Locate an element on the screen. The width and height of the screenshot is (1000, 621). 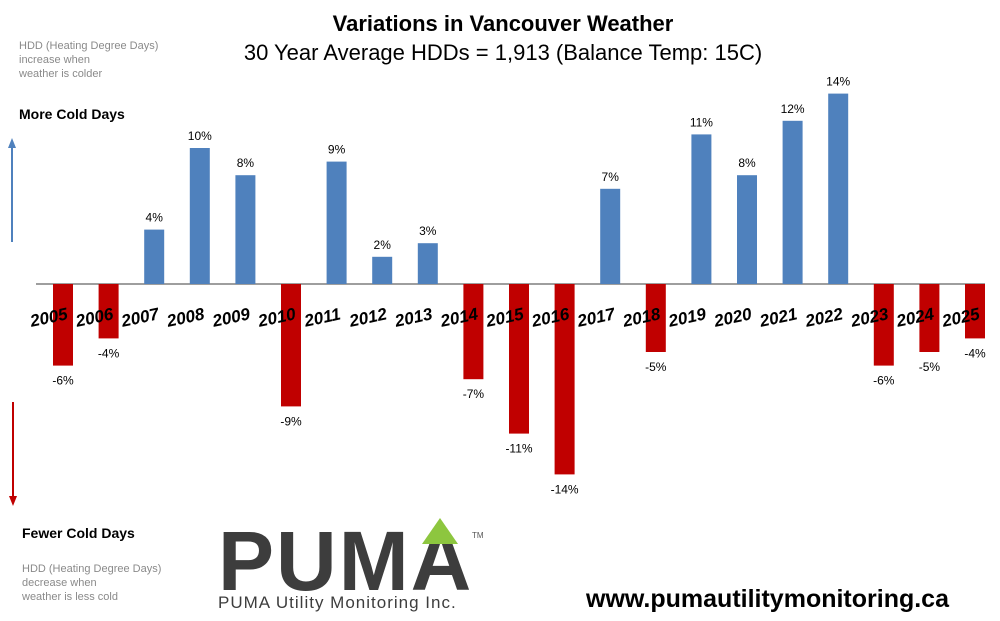
more-cold-days-label: More Cold Days is located at coordinates (72, 114).